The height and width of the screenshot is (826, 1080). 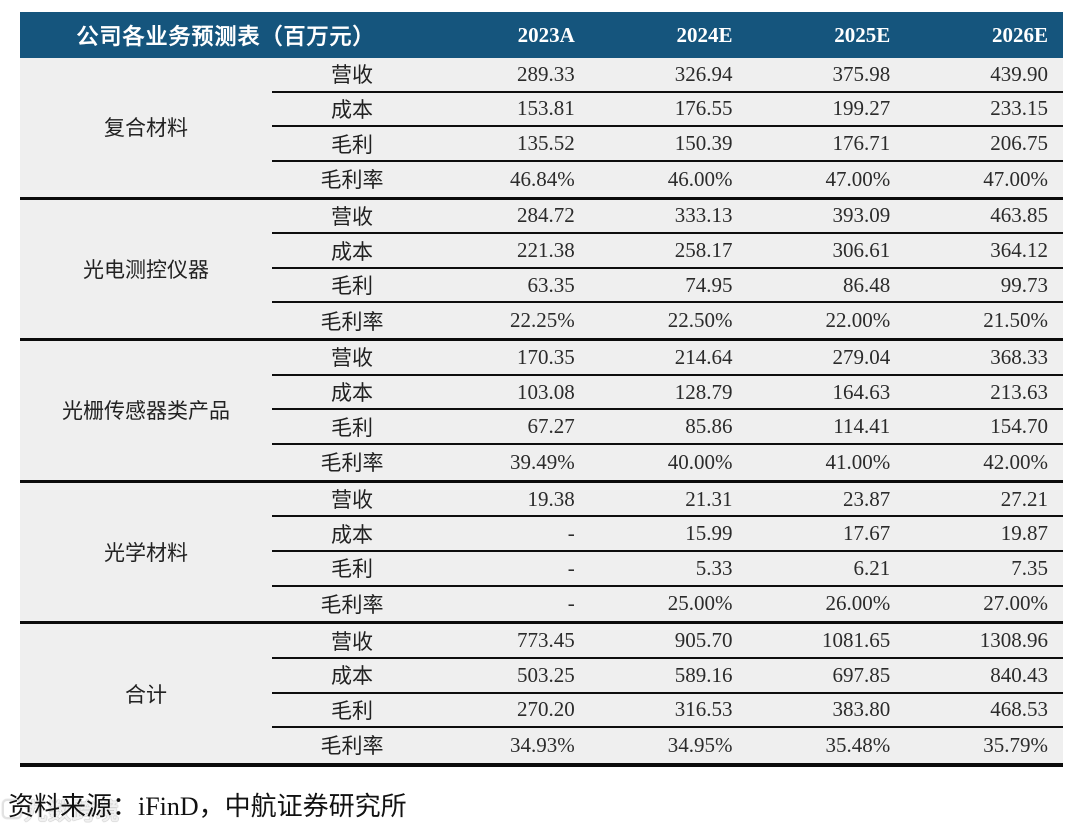 I want to click on table-header-row: 公司各业务预测表（百万元） 2023A 2024E 2025E 2026E, so click(x=541, y=35).